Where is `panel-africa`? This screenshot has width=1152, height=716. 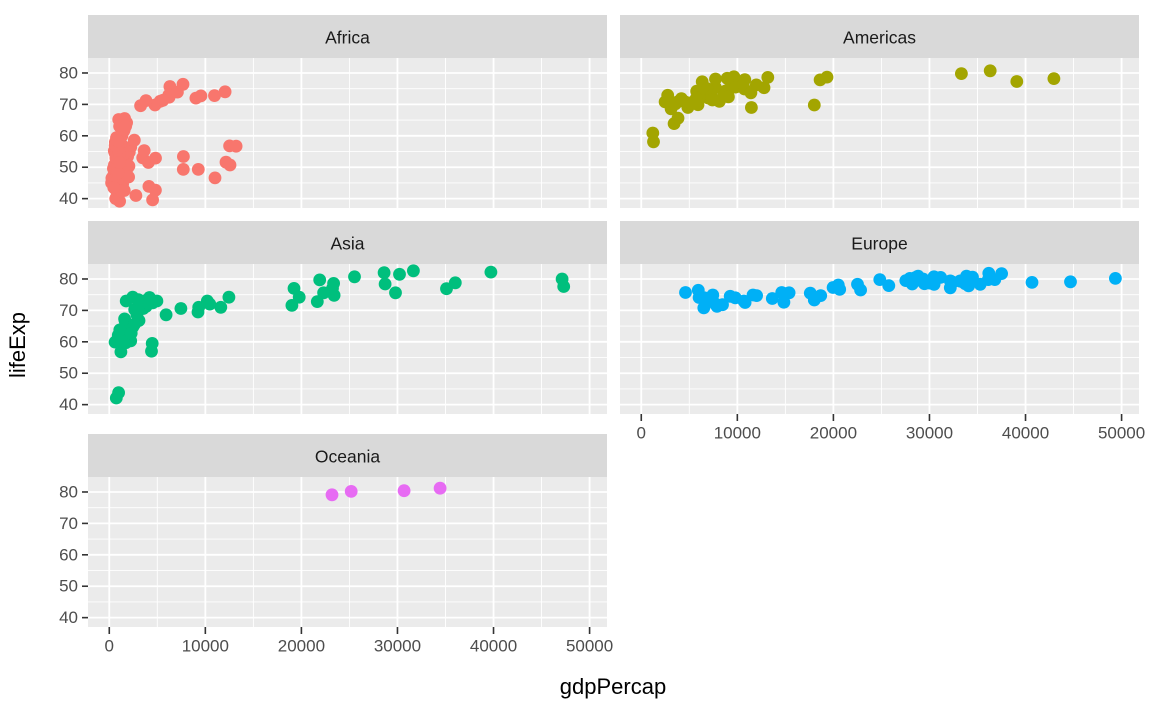 panel-africa is located at coordinates (347, 133).